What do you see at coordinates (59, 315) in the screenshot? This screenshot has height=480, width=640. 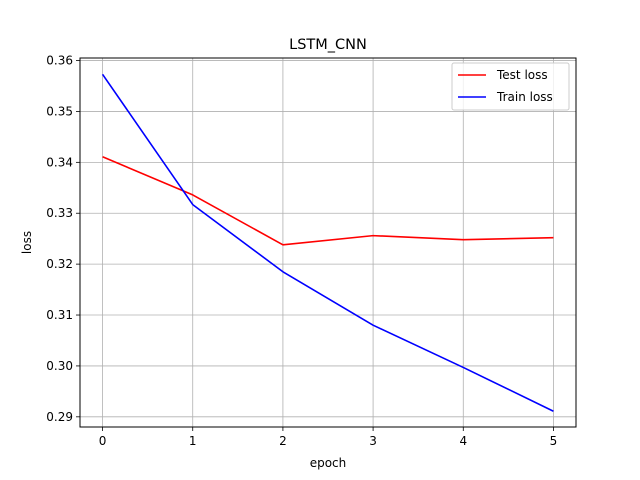 I see `y-tick-label: 0.31` at bounding box center [59, 315].